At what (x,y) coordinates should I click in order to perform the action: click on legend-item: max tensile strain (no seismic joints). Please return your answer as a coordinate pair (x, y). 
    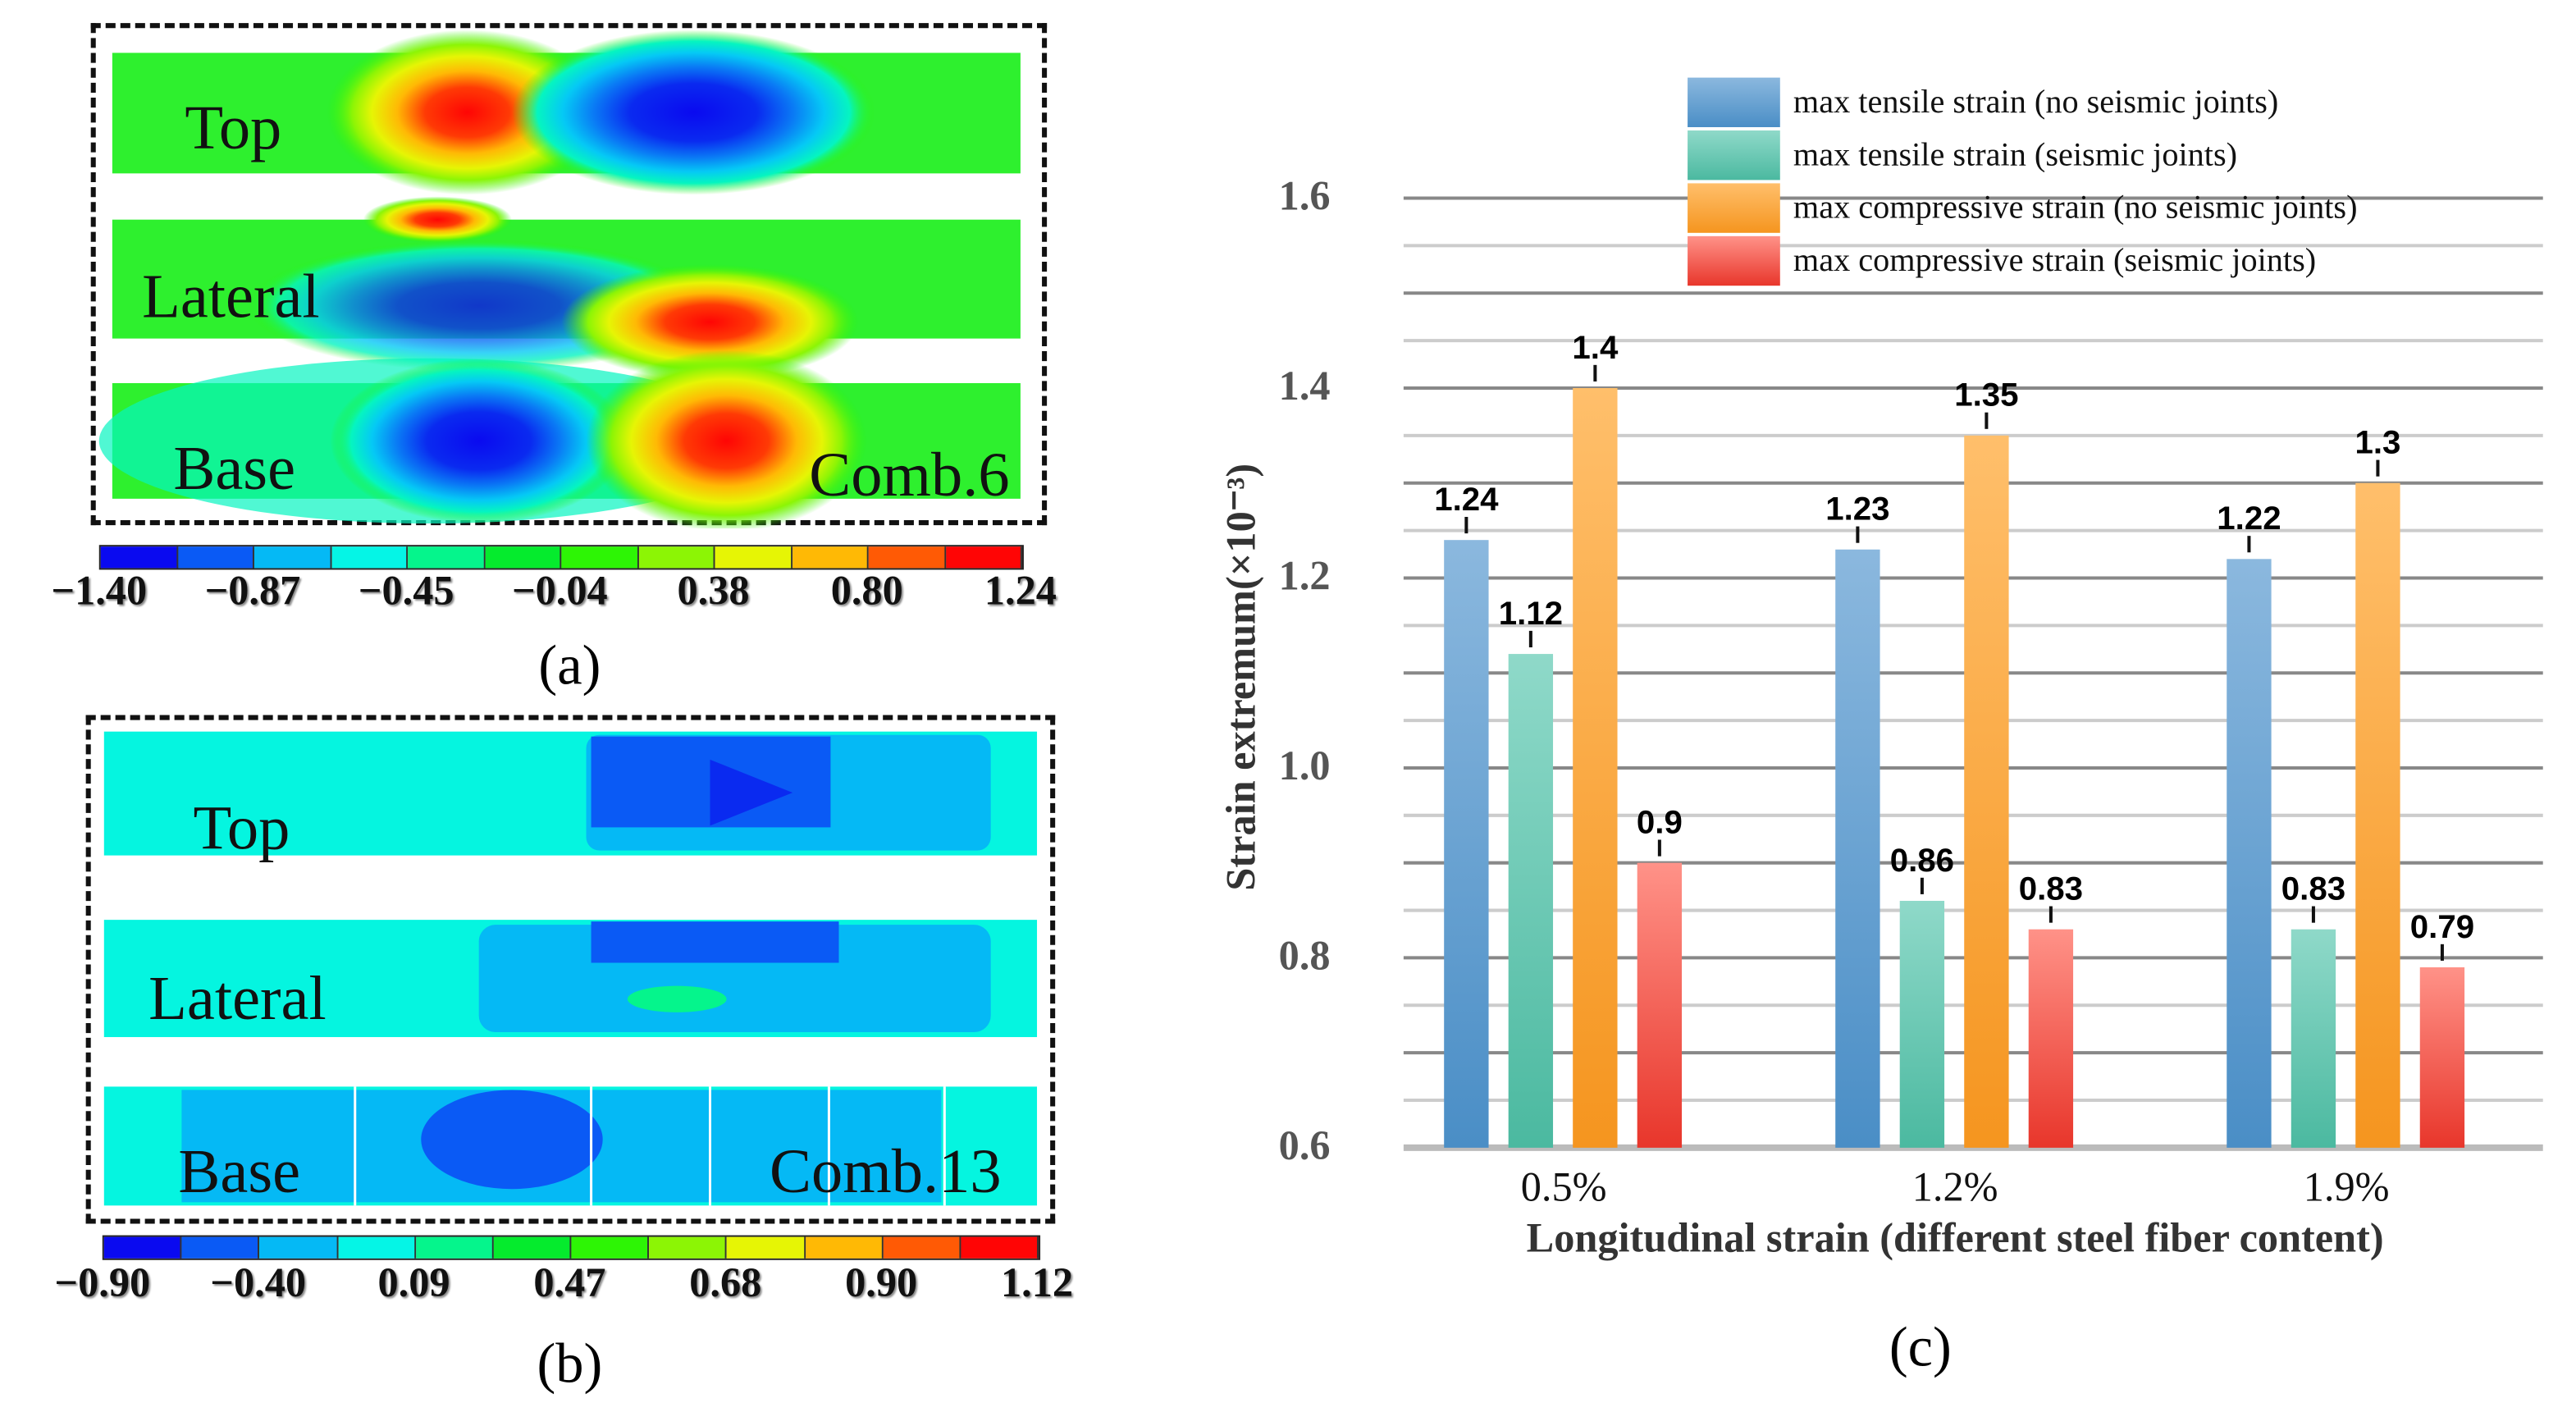
    Looking at the image, I should click on (1984, 102).